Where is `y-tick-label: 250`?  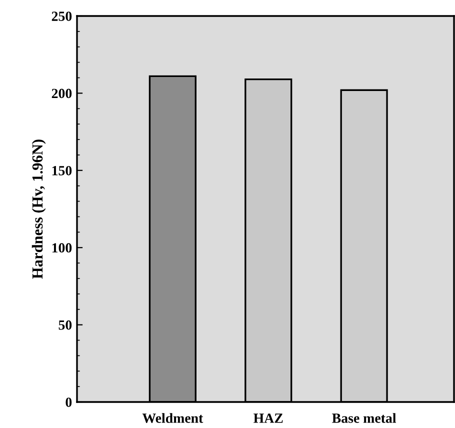 y-tick-label: 250 is located at coordinates (62, 16).